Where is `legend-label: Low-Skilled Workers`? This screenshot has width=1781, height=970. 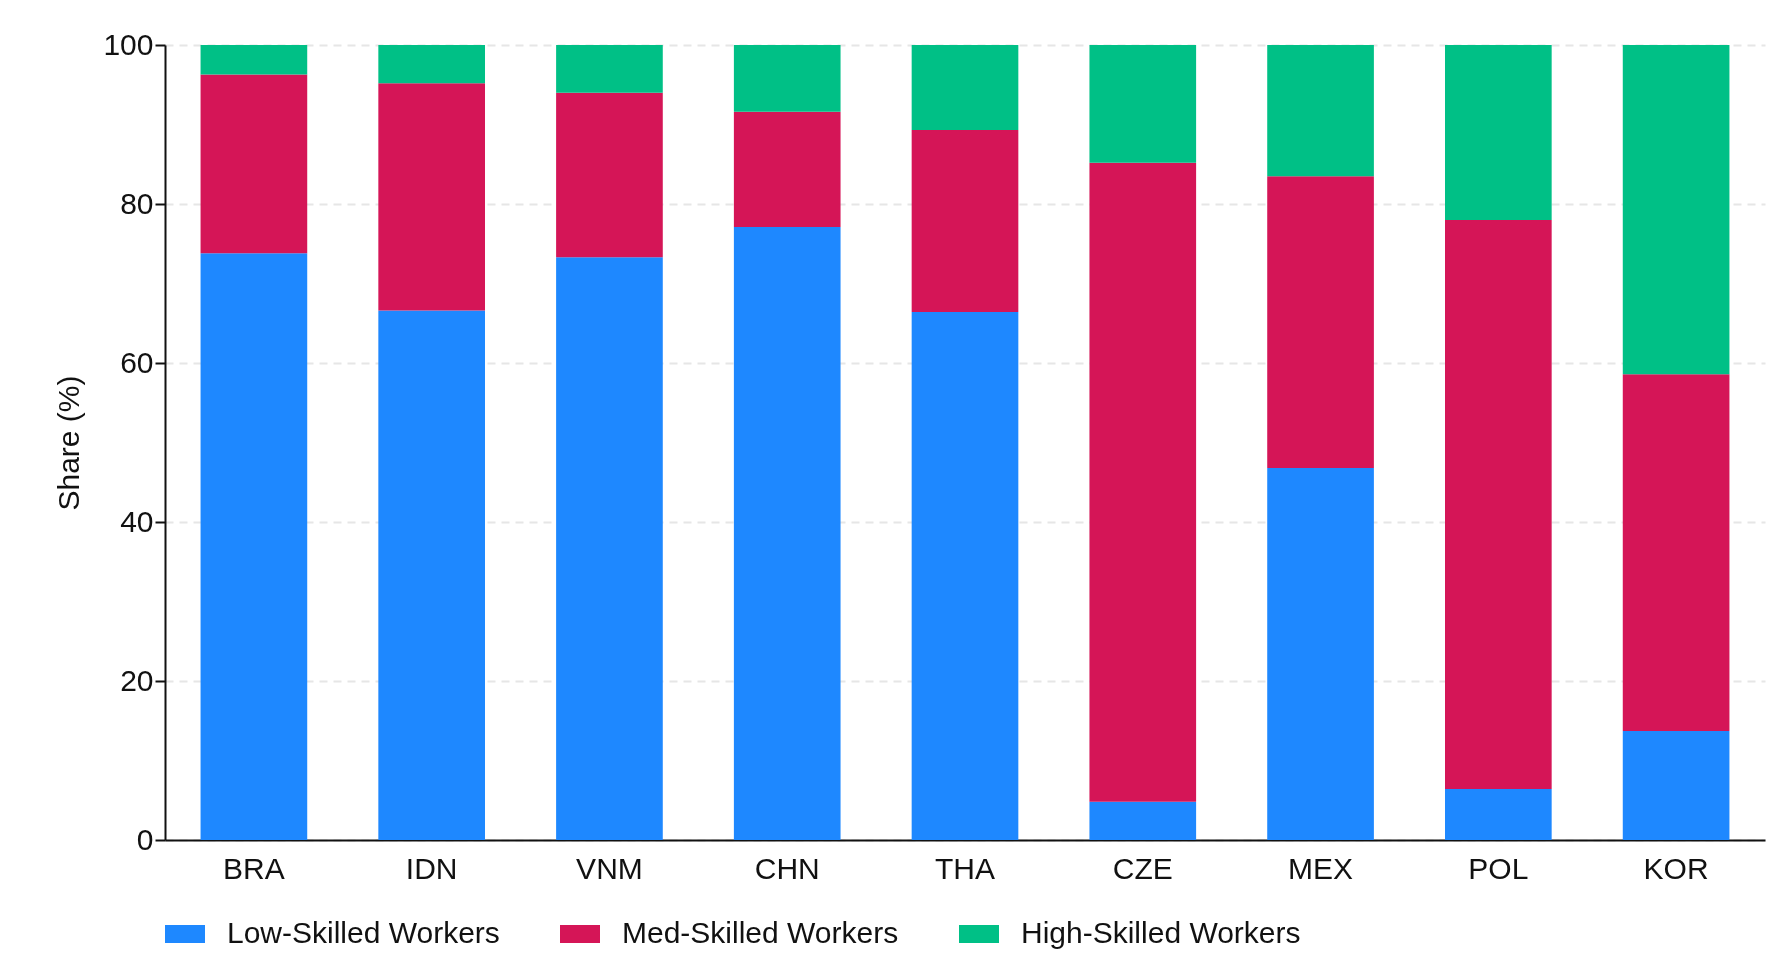
legend-label: Low-Skilled Workers is located at coordinates (363, 932).